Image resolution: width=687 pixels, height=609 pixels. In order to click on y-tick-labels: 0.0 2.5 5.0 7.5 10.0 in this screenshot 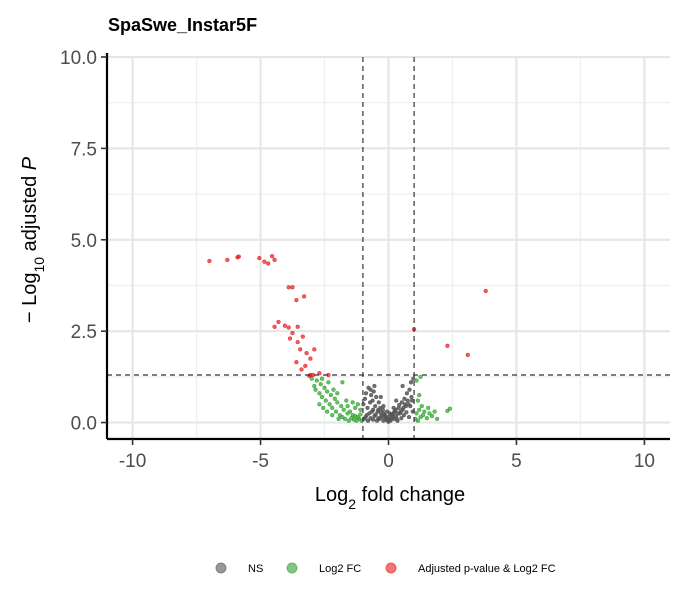, I will do `click(78, 241)`.